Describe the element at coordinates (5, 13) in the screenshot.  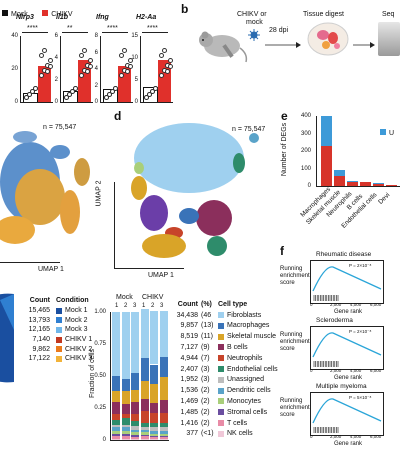
I see `mock-swatch` at that location.